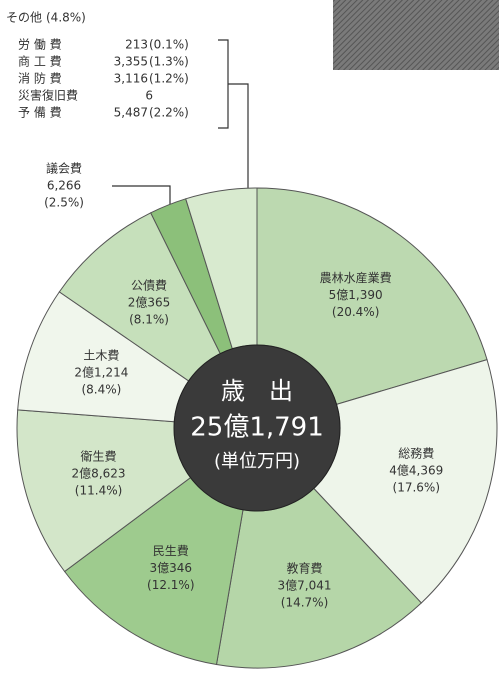 Image resolution: width=499 pixels, height=675 pixels. I want to click on breakdown-name: 消 防 費, so click(40, 78).